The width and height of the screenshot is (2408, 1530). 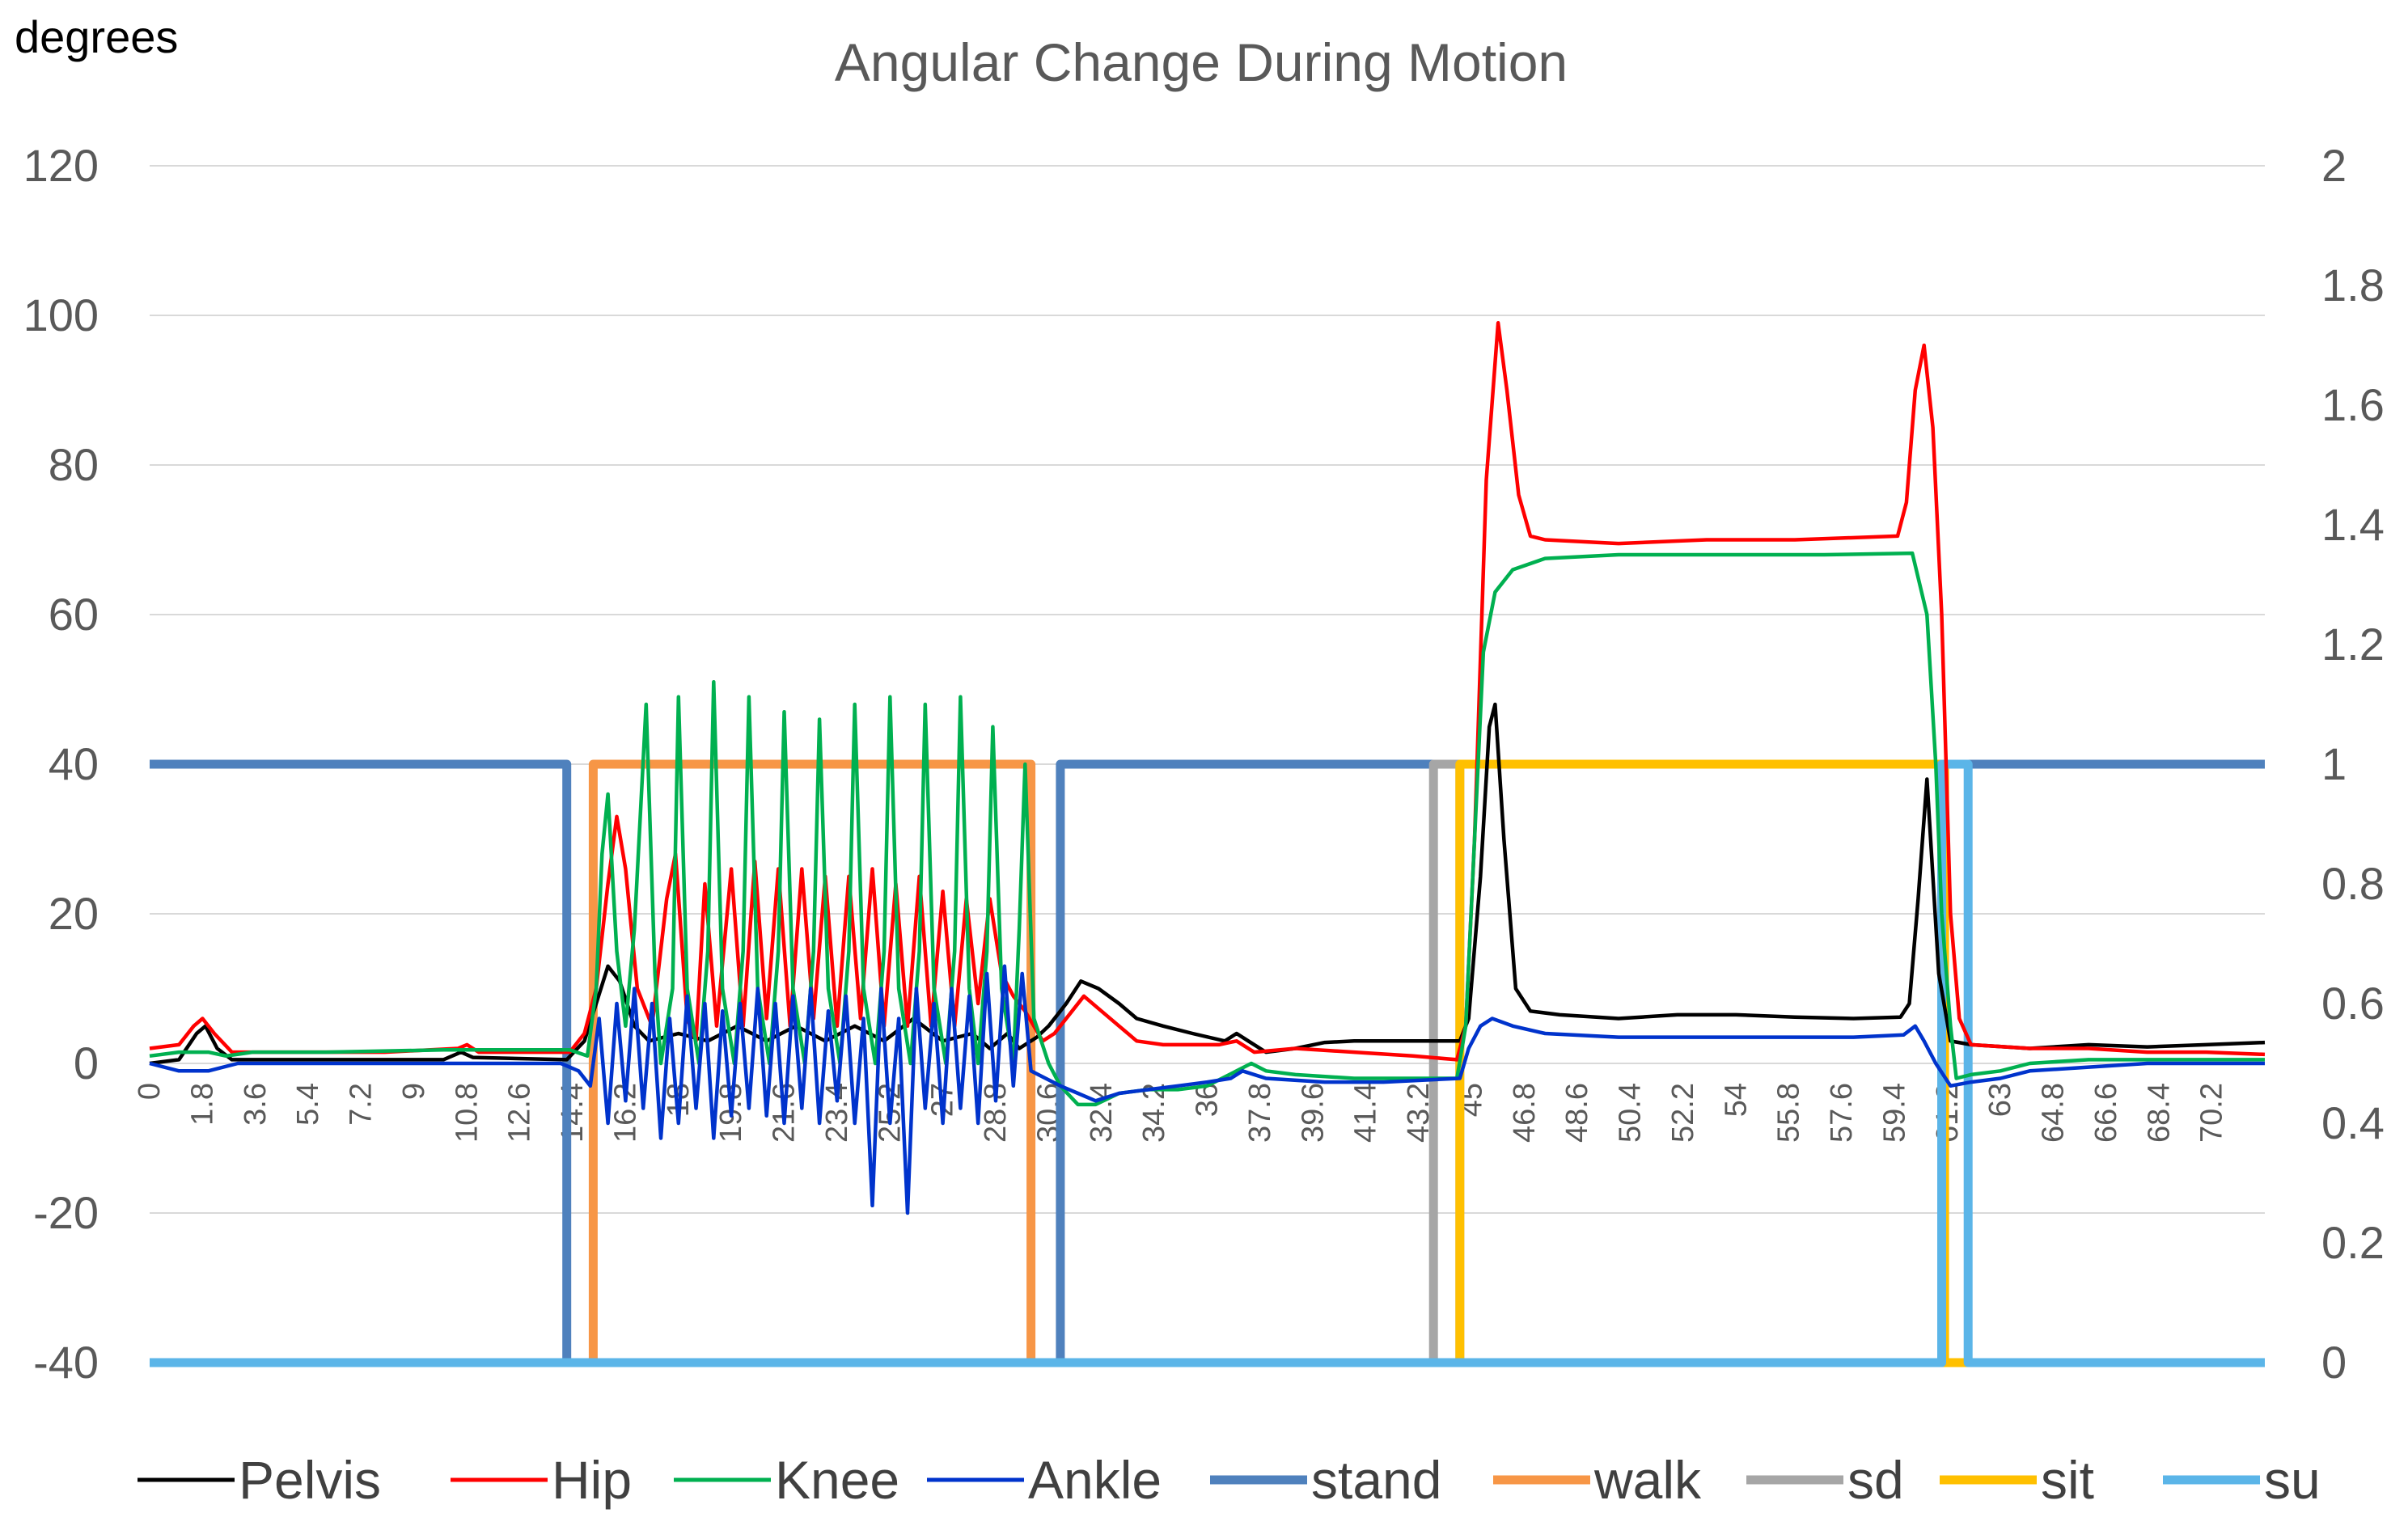 I want to click on legend-label-walk: walk, so click(x=1647, y=1480).